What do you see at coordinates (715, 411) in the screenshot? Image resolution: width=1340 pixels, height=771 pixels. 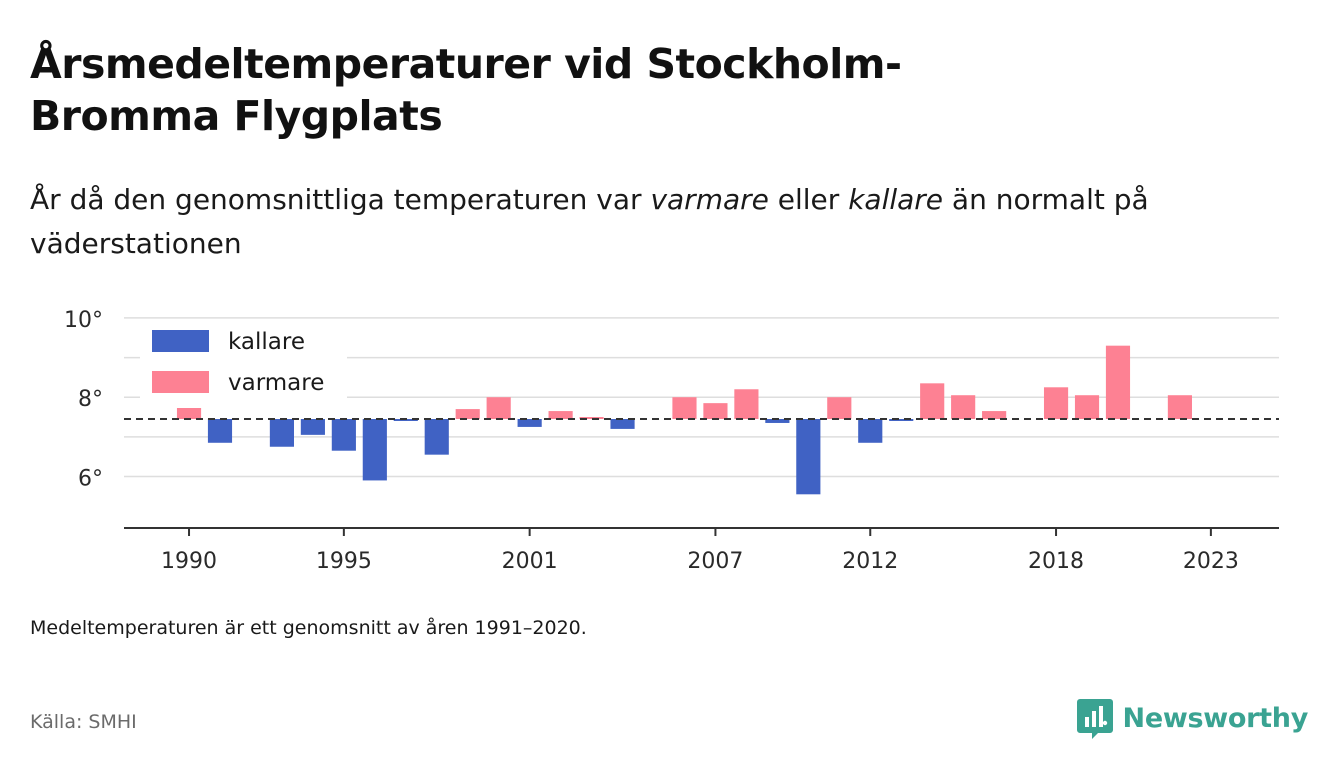 I see `bar-2007` at bounding box center [715, 411].